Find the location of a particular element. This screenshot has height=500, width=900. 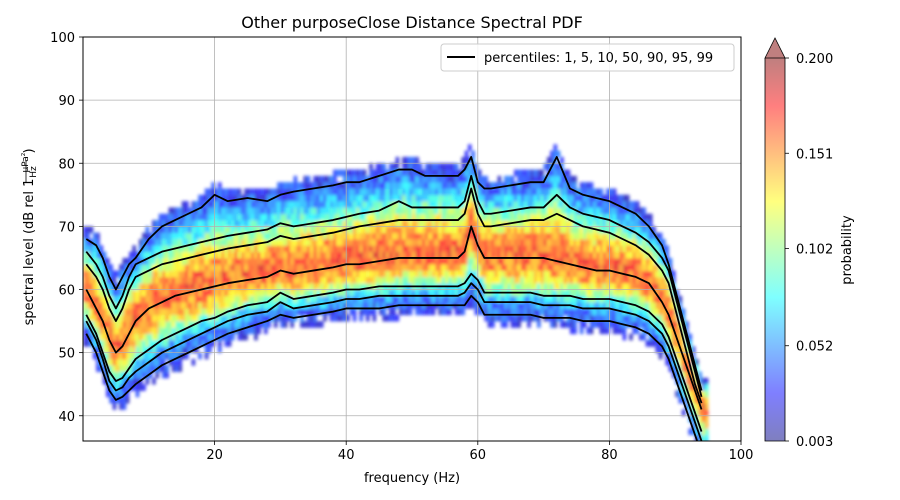

x-tick-label: 20 is located at coordinates (214, 455).